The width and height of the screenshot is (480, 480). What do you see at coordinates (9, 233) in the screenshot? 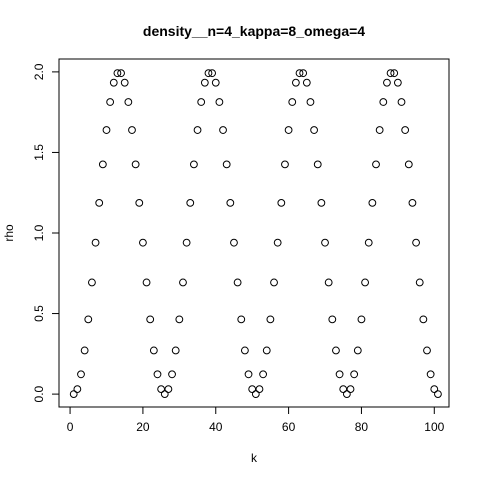
I see `y-axis-label: rho` at bounding box center [9, 233].